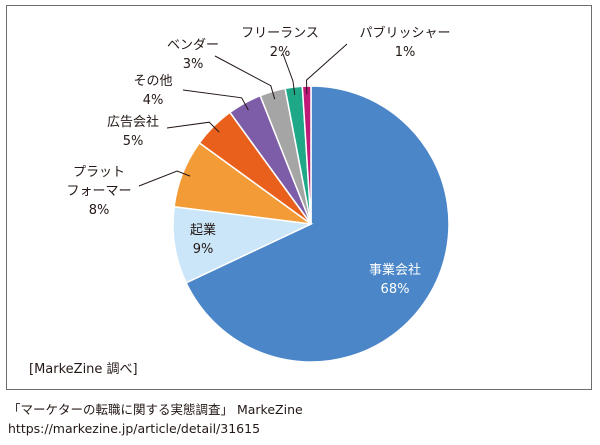  Describe the element at coordinates (83, 369) in the screenshot. I see `source-note: [MarkeZine 調べ]` at that location.